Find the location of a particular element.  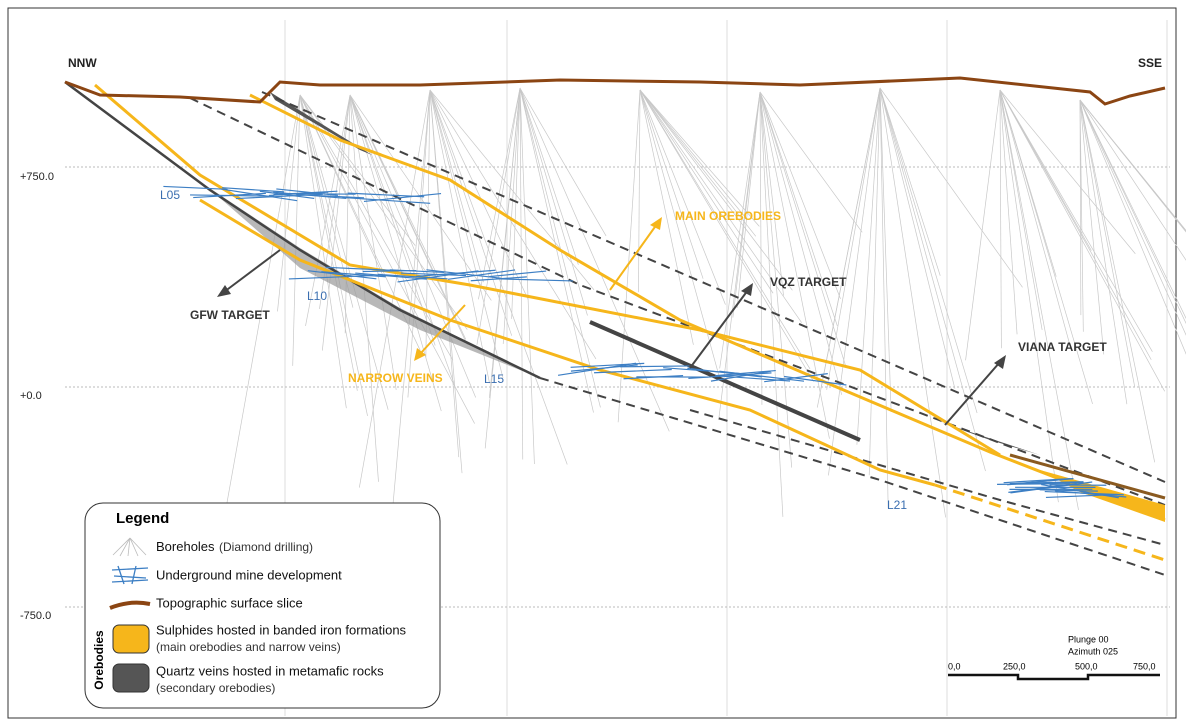

direction-left: NNW is located at coordinates (82, 63).